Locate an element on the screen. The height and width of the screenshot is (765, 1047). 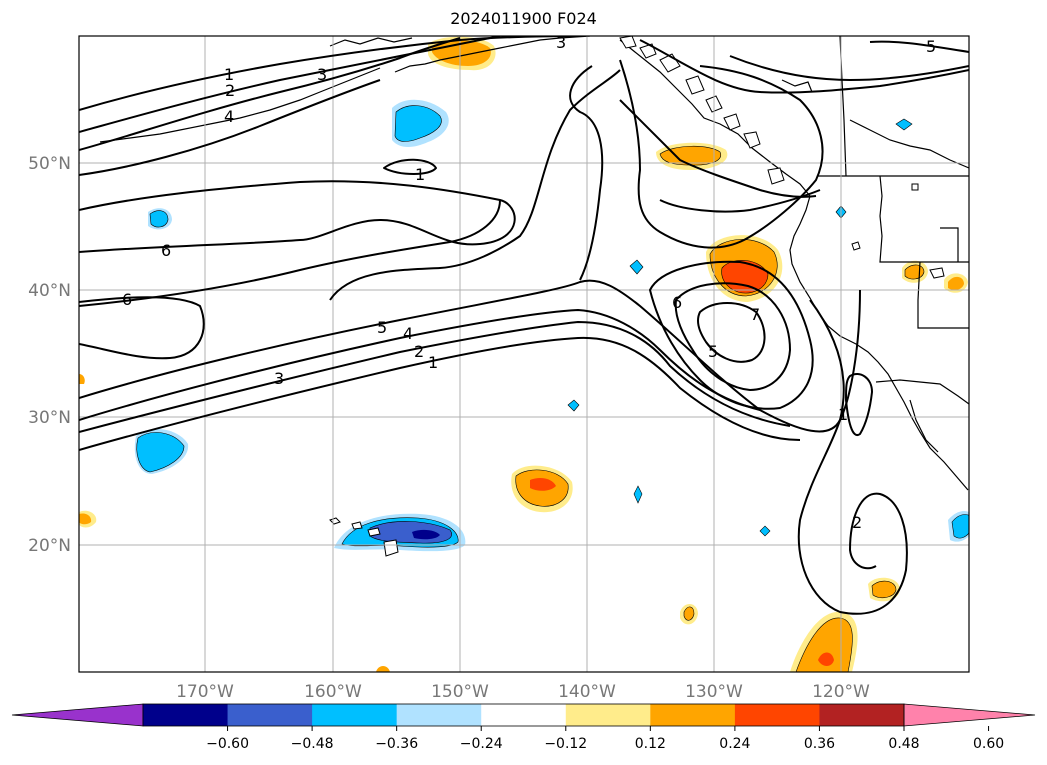
latitude-labels: 50°N 40°N 30°N 20°N is located at coordinates (49, 355).